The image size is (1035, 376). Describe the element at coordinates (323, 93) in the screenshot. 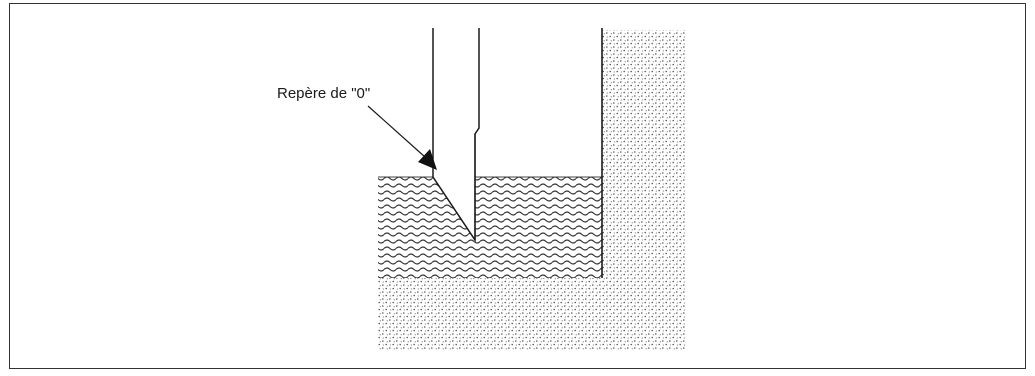

I see `zero-mark-label: Repère de "0"` at that location.